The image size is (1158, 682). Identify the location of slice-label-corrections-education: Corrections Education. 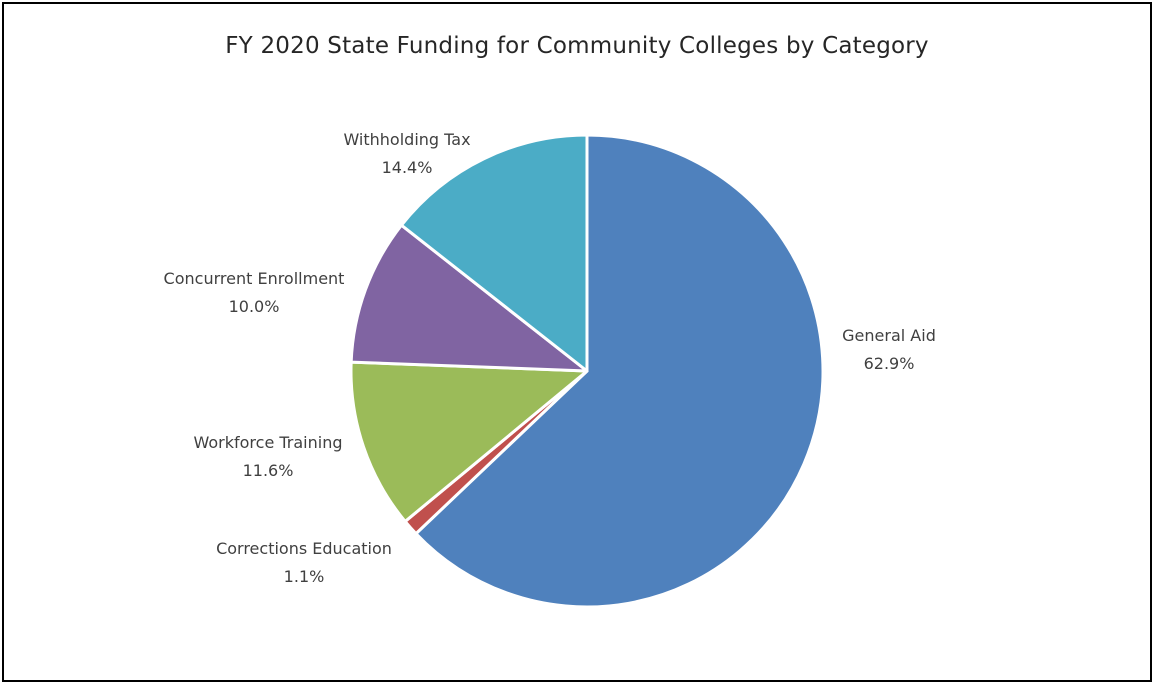
(304, 548).